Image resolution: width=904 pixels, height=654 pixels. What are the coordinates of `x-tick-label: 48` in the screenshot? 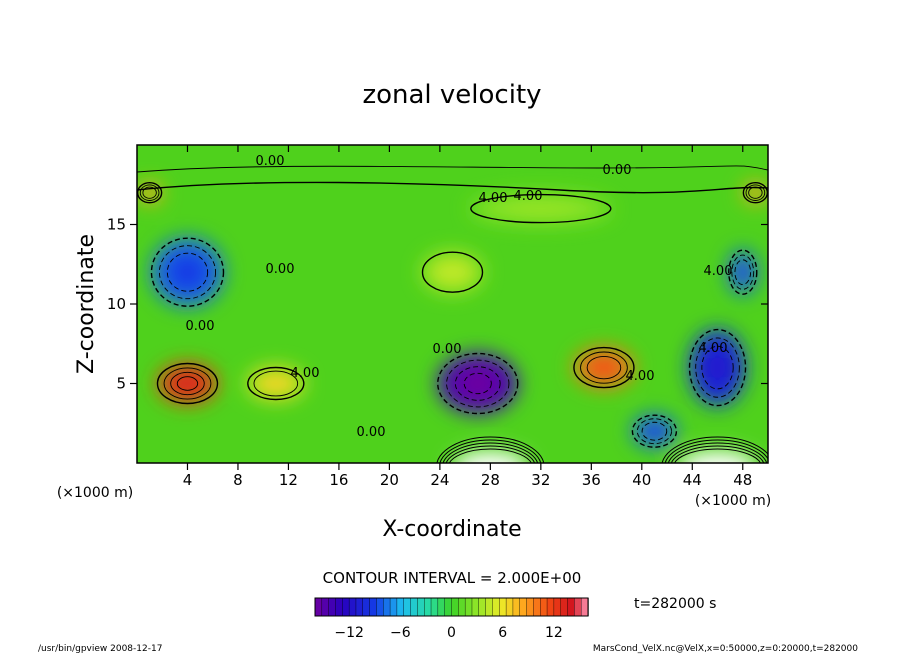 It's located at (742, 480).